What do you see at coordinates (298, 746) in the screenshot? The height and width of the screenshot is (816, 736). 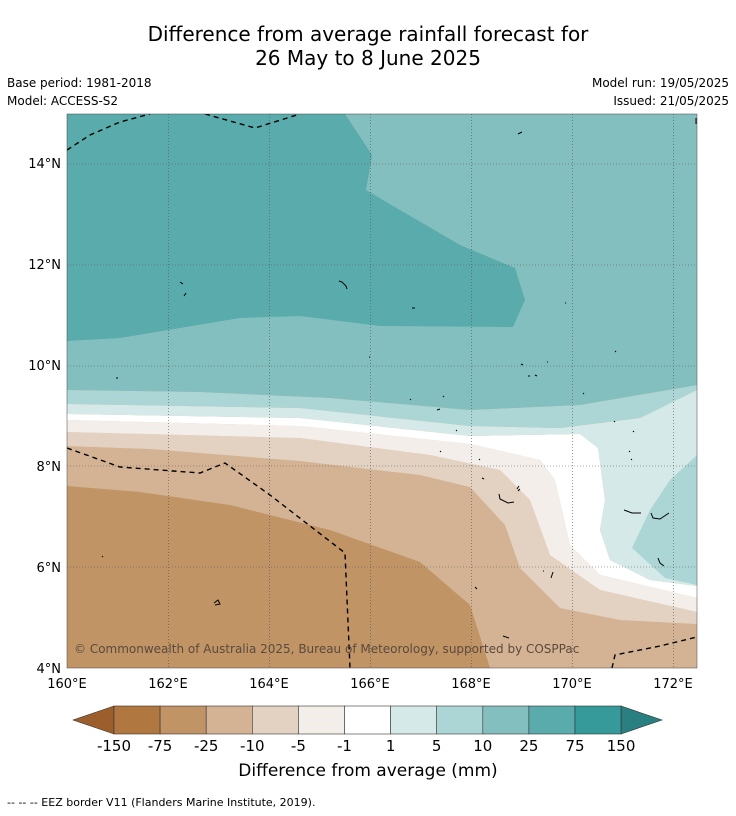 I see `colorbar-tick-label: -5` at bounding box center [298, 746].